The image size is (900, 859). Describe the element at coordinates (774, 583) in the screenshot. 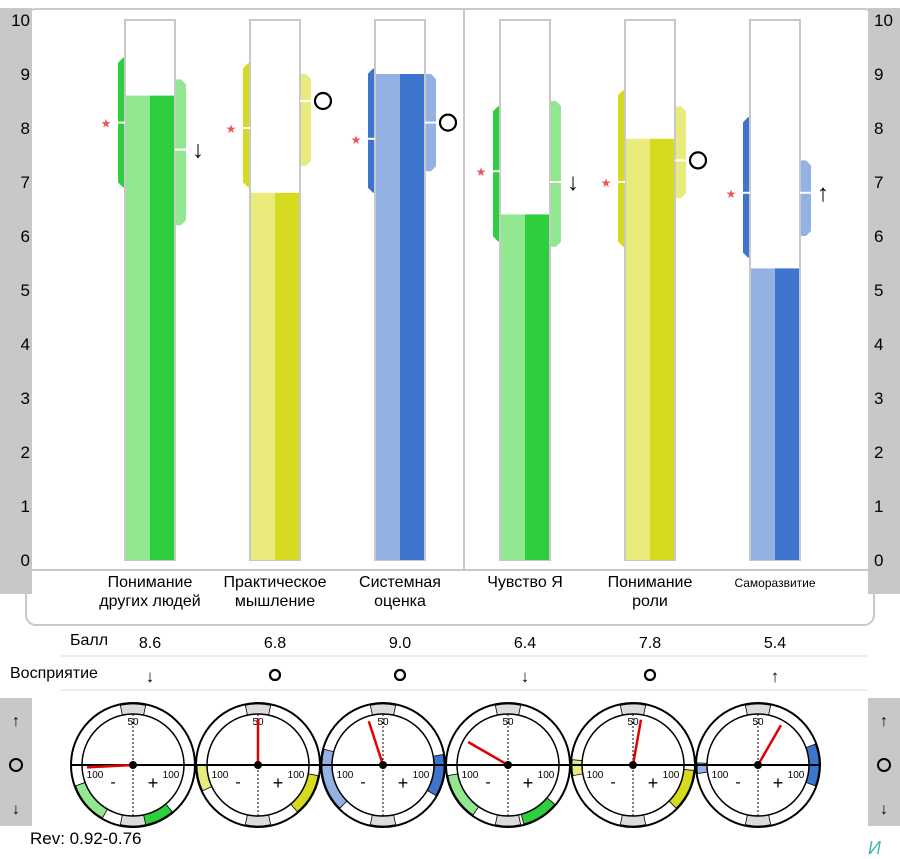

I see `category-label: Саморазвитие` at that location.